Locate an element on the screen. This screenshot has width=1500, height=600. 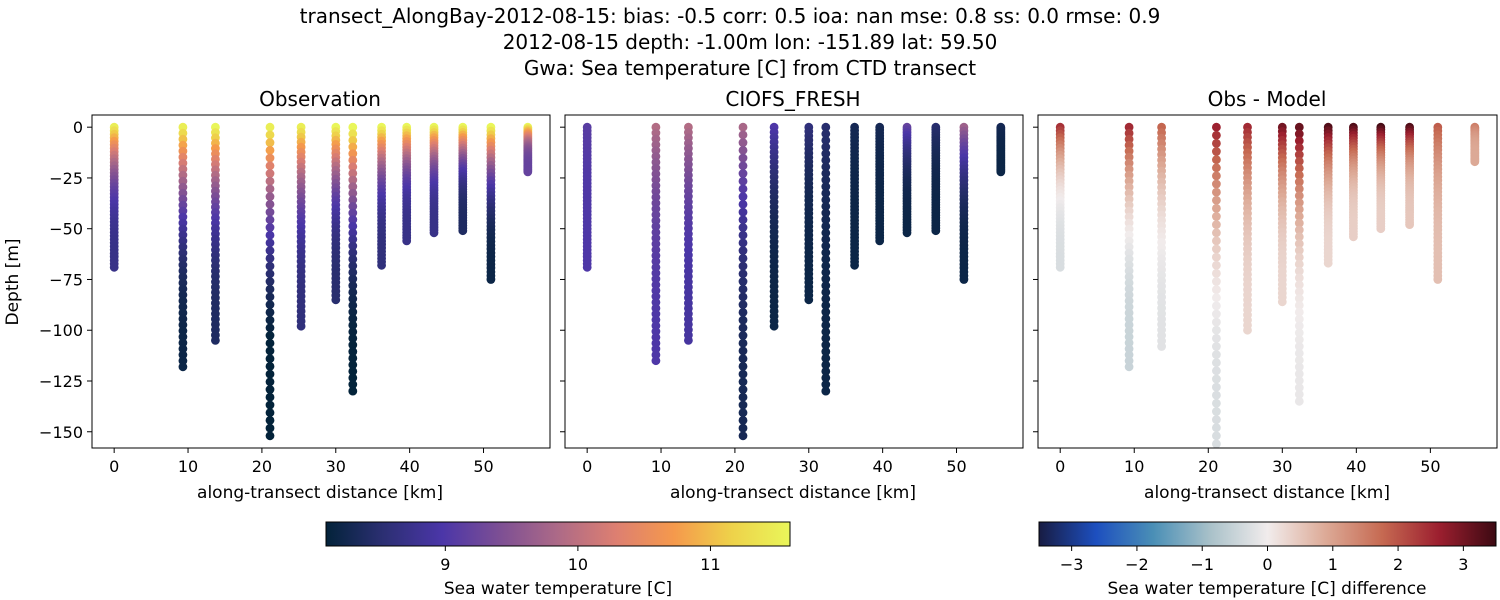
y-tick-label: −75 is located at coordinates (66, 279).